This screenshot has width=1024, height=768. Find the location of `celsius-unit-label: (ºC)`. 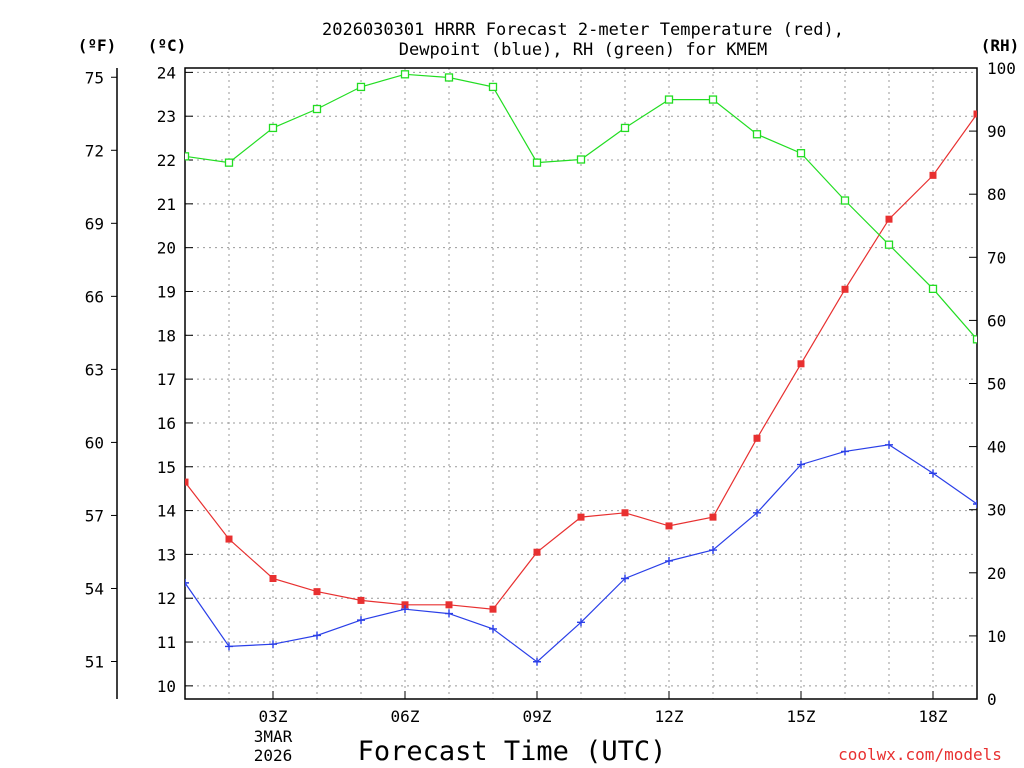

celsius-unit-label: (ºC) is located at coordinates (167, 45).